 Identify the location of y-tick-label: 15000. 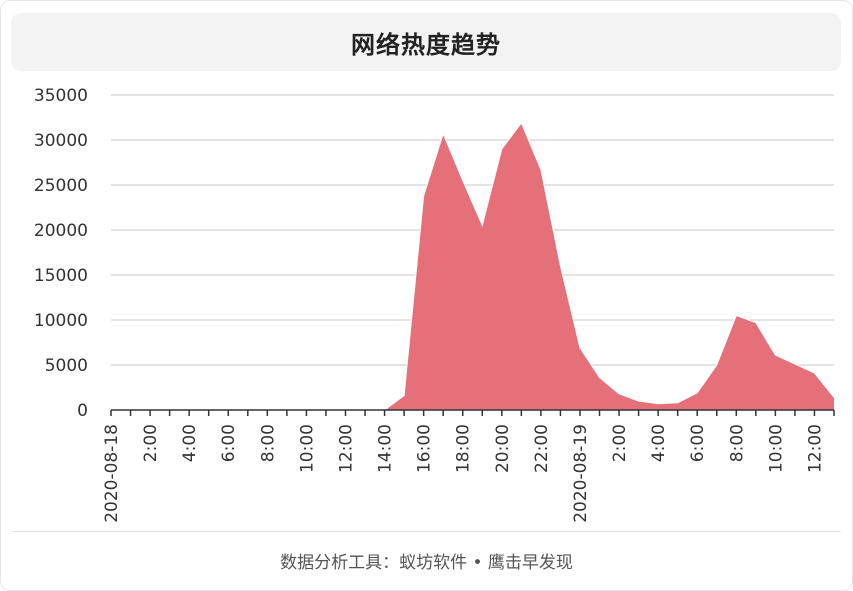
(61, 276).